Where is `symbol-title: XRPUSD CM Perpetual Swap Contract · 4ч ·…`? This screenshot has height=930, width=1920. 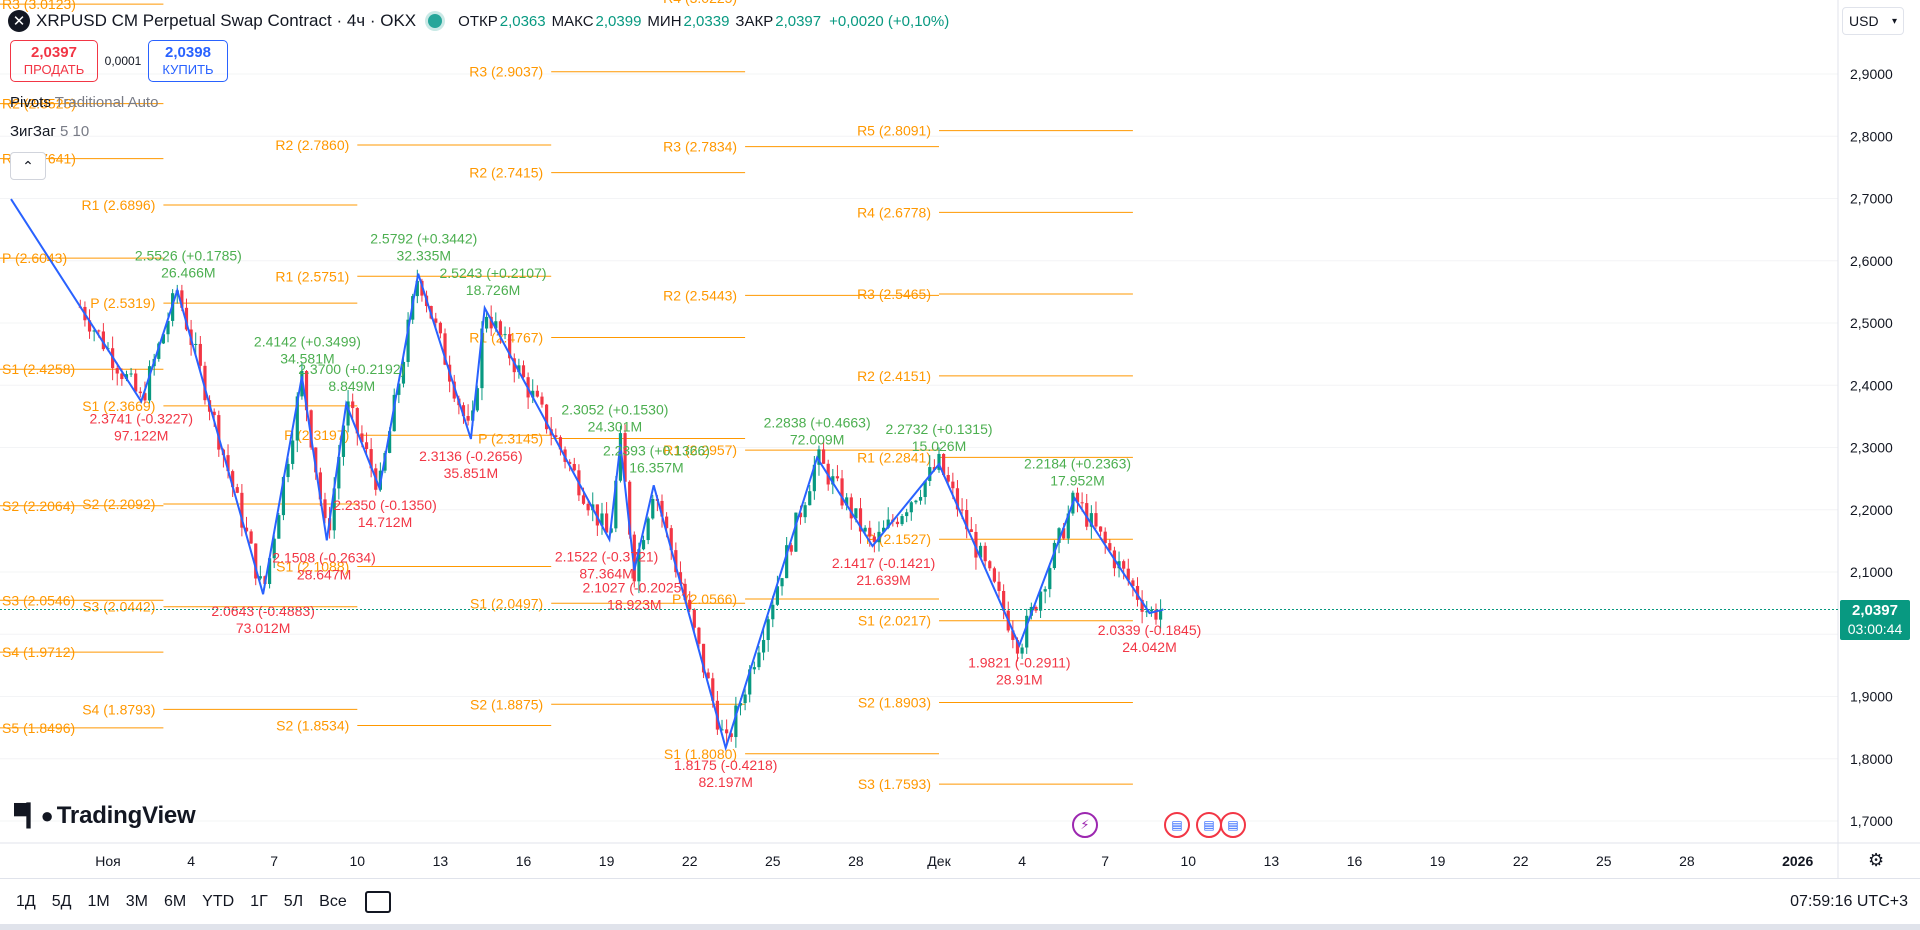
symbol-title: XRPUSD CM Perpetual Swap Contract · 4ч ·… is located at coordinates (226, 20).